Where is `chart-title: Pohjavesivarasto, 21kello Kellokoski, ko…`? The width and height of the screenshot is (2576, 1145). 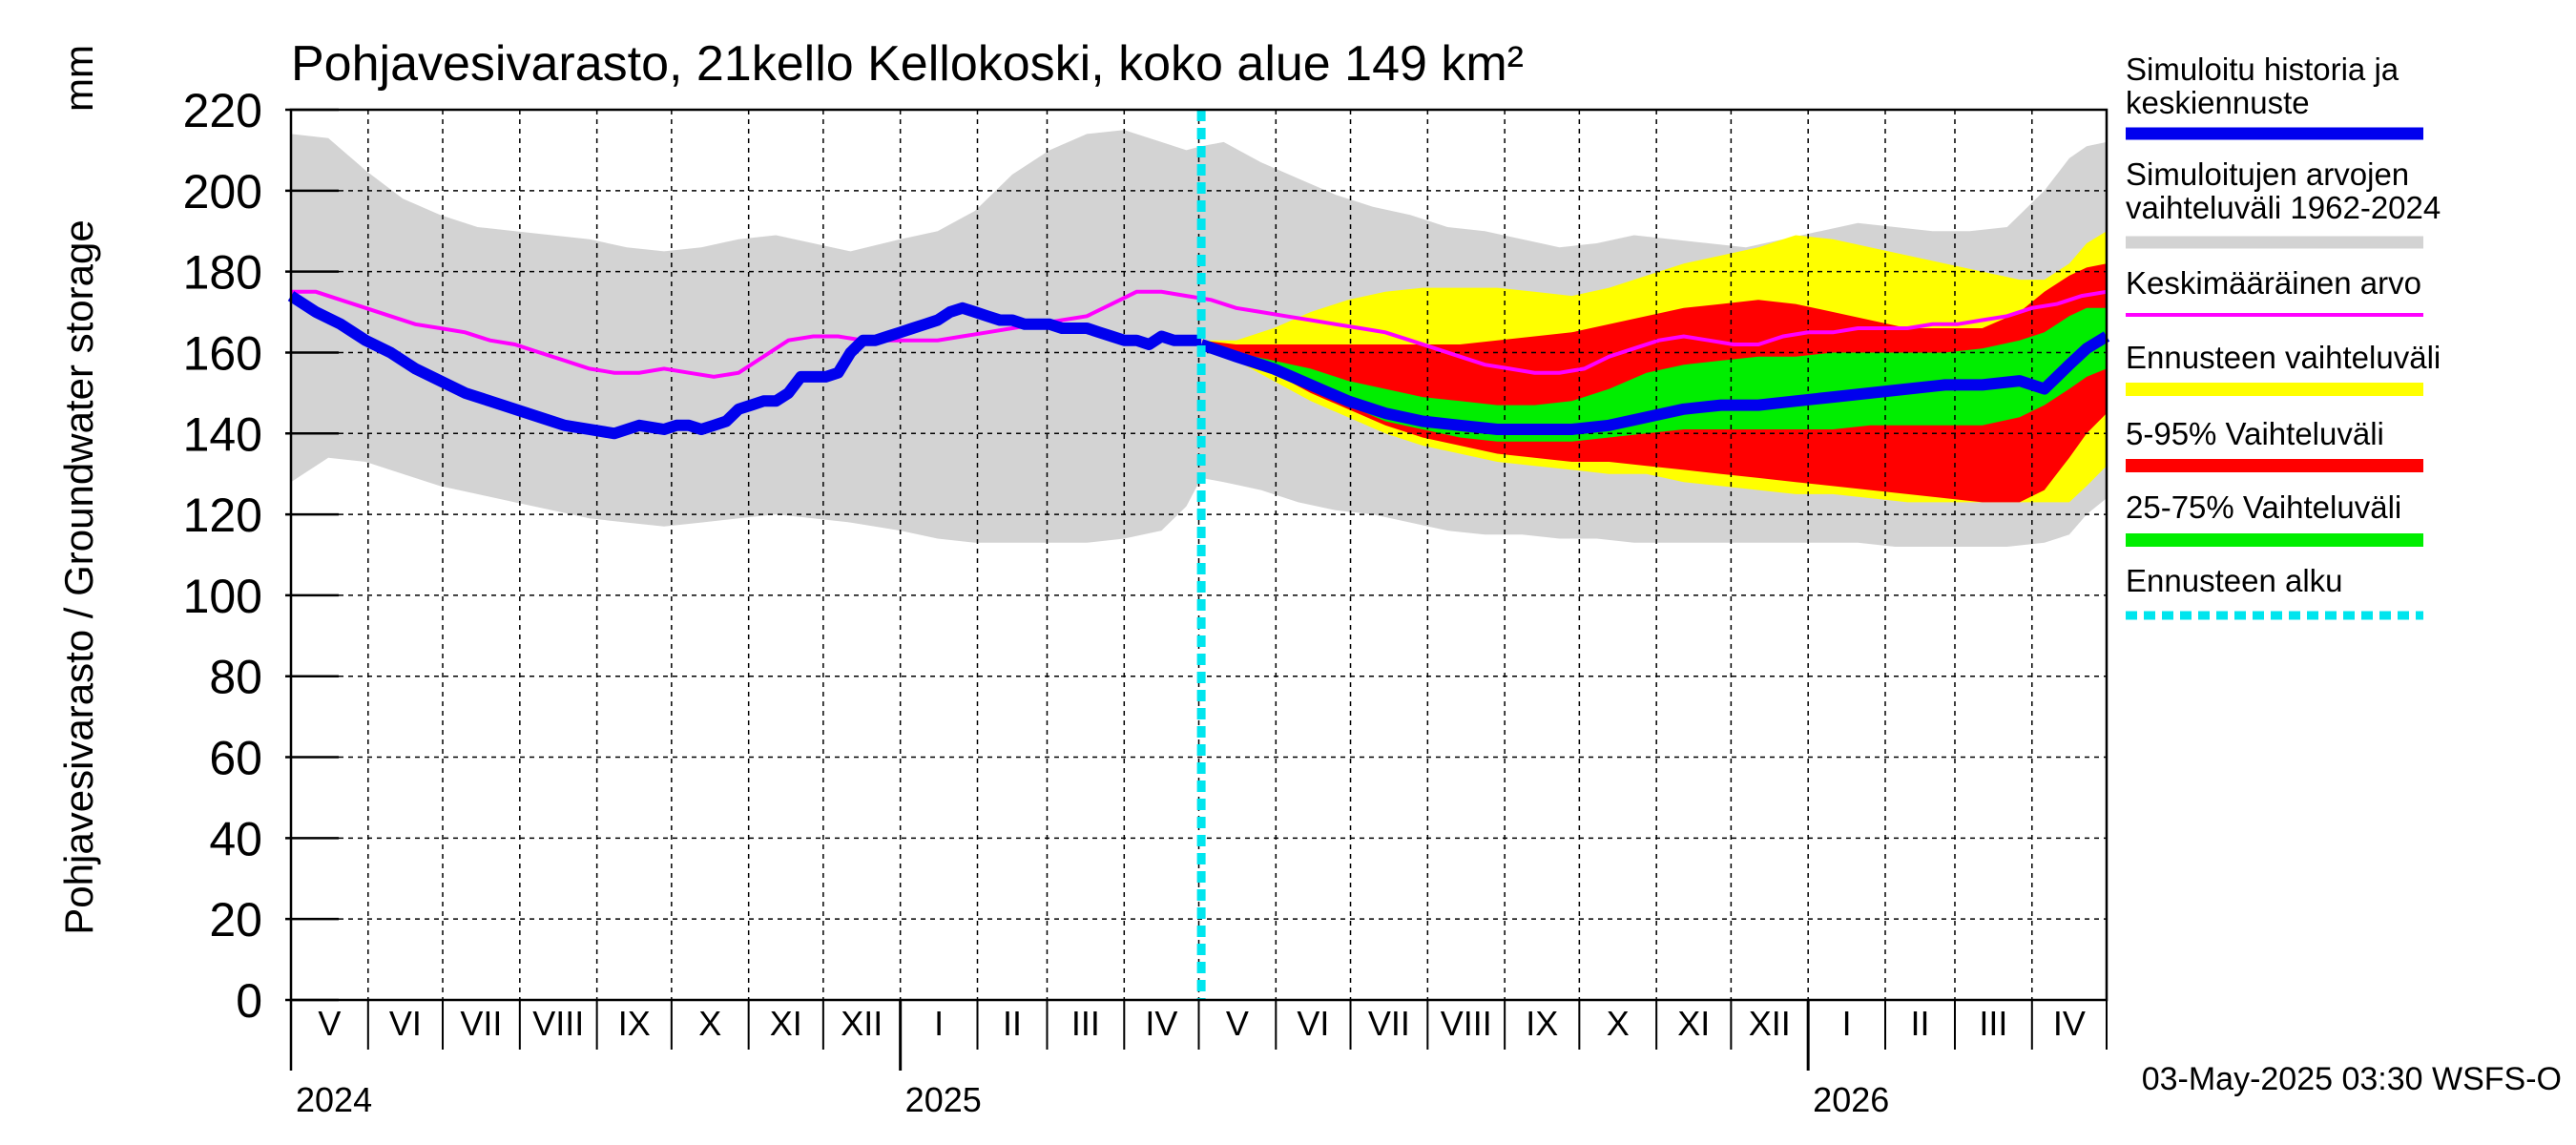 chart-title: Pohjavesivarasto, 21kello Kellokoski, ko… is located at coordinates (907, 64).